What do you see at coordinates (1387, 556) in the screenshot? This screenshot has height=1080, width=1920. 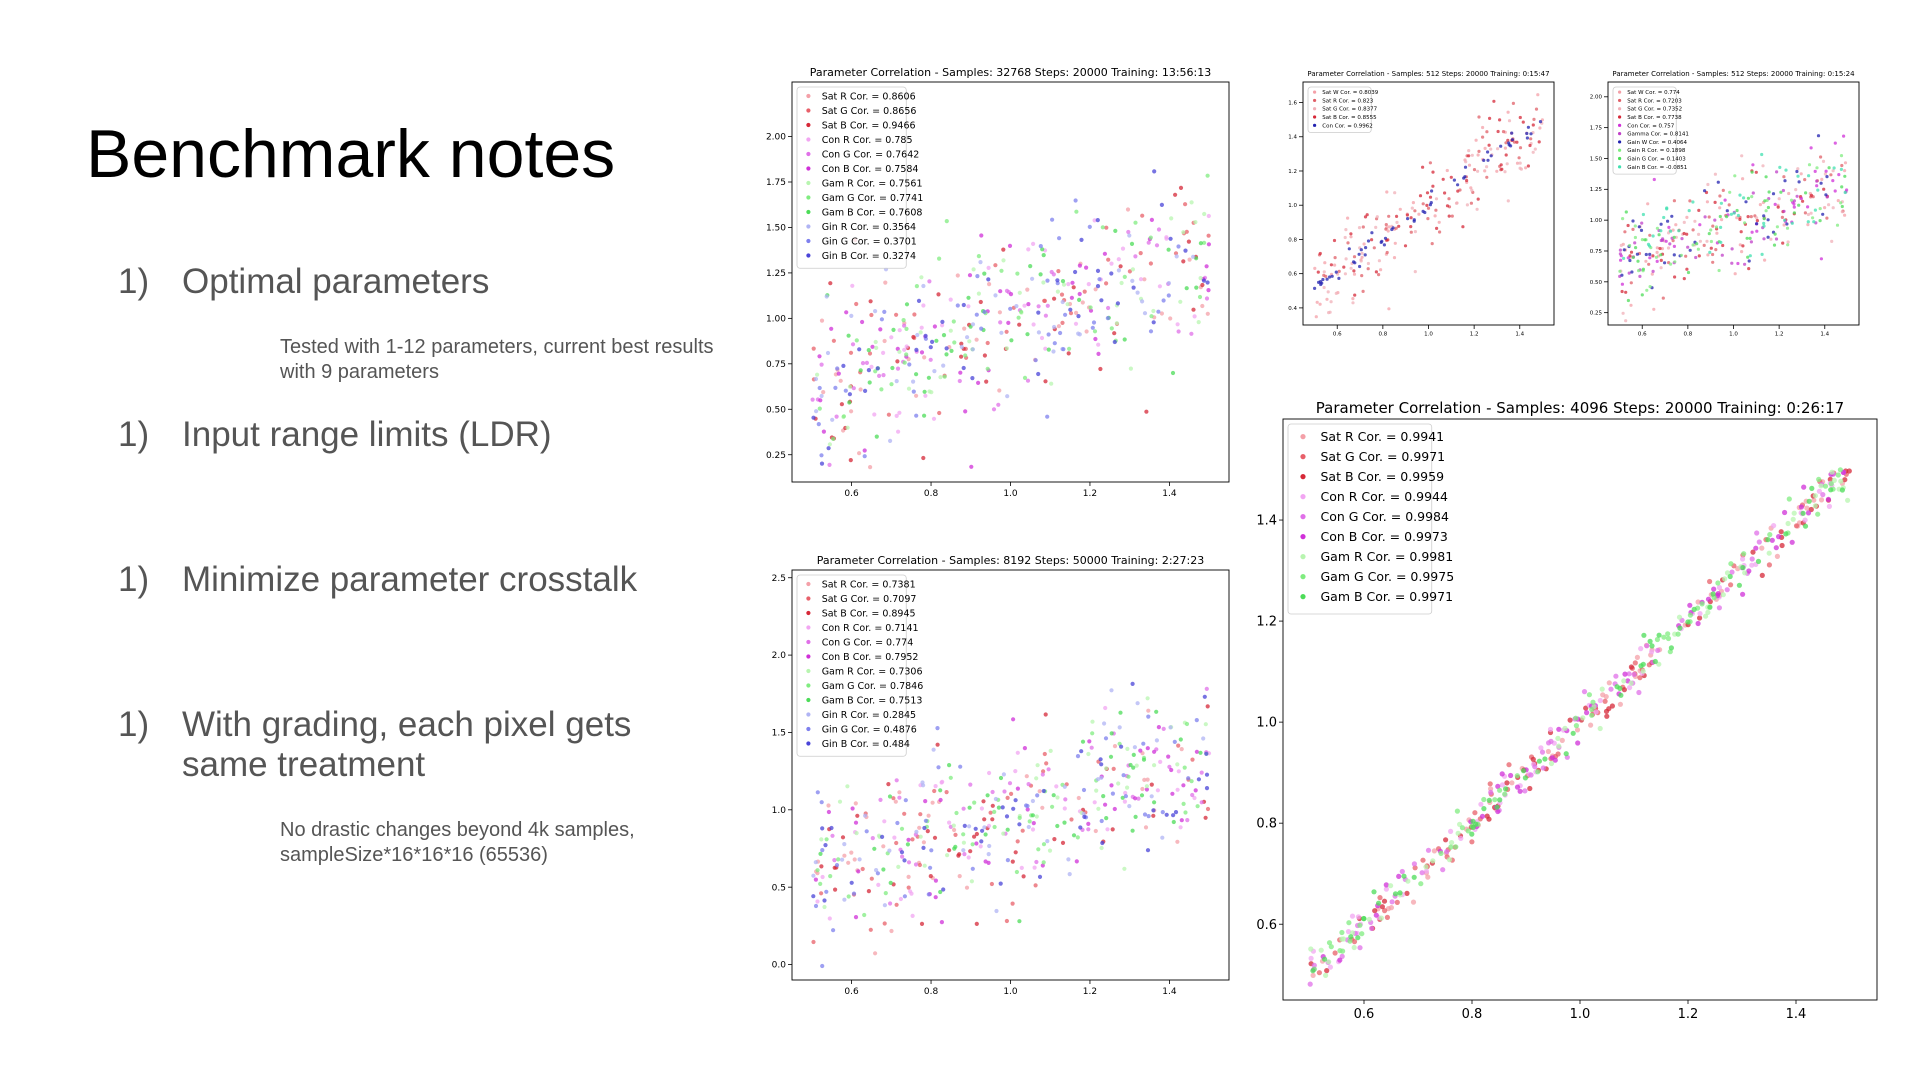 I see `legend-label: Gam R Cor. = 0.9981` at bounding box center [1387, 556].